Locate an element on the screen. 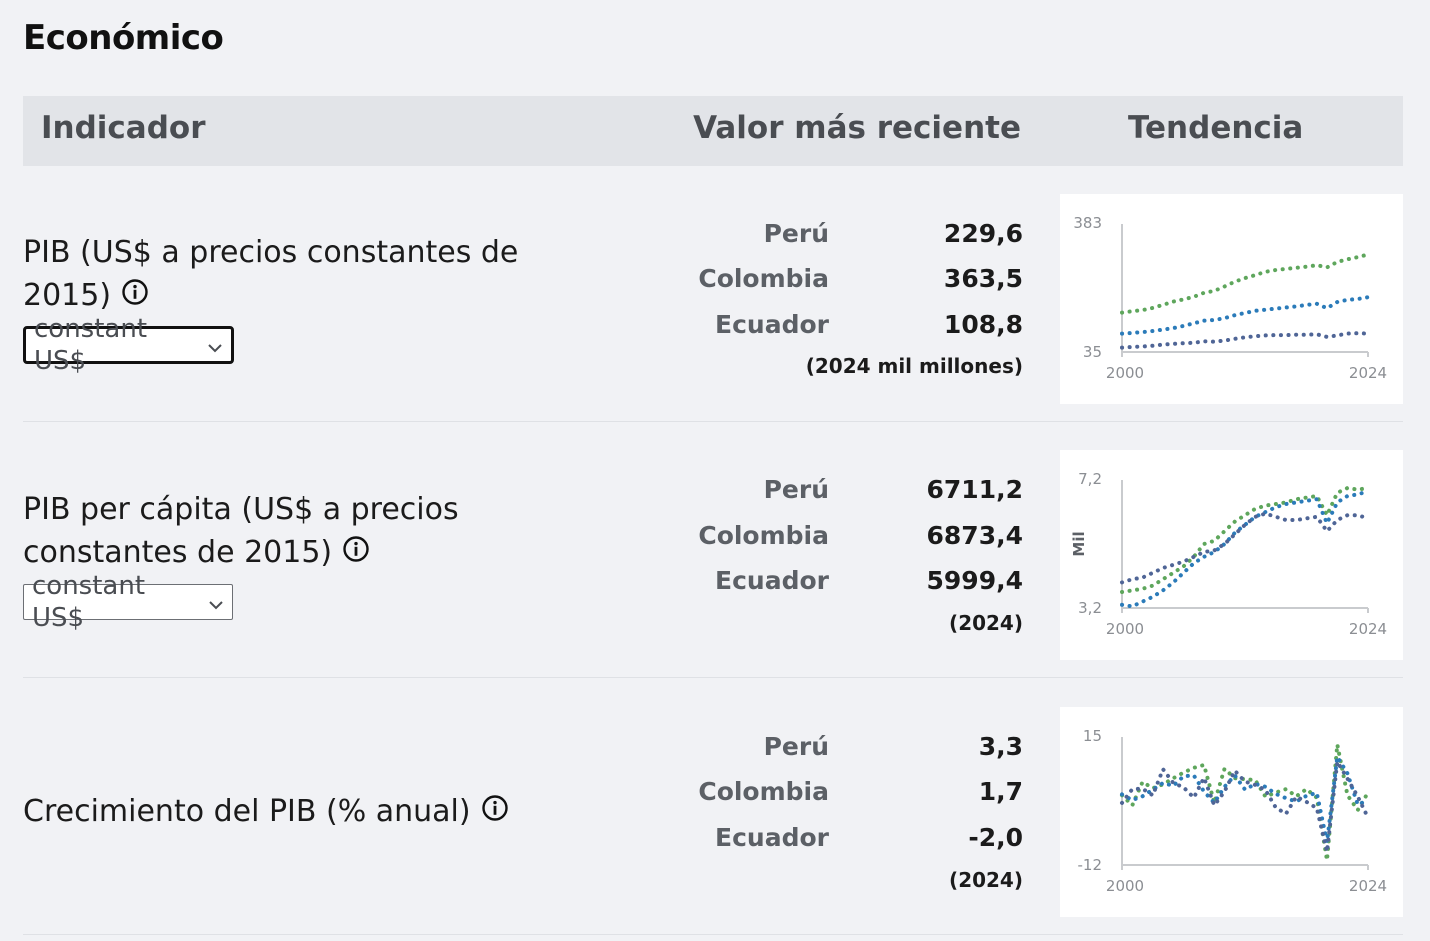 The height and width of the screenshot is (941, 1430). y-tick-label: 7,2 is located at coordinates (1090, 479).